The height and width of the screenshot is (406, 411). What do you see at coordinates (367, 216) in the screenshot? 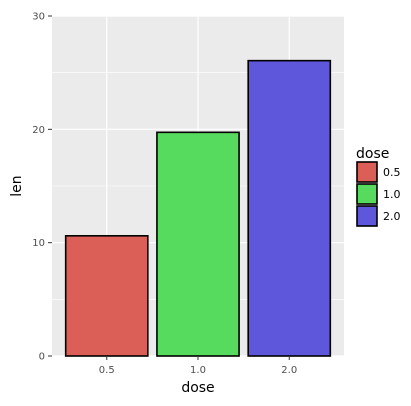
I see `legend-key-2.0` at bounding box center [367, 216].